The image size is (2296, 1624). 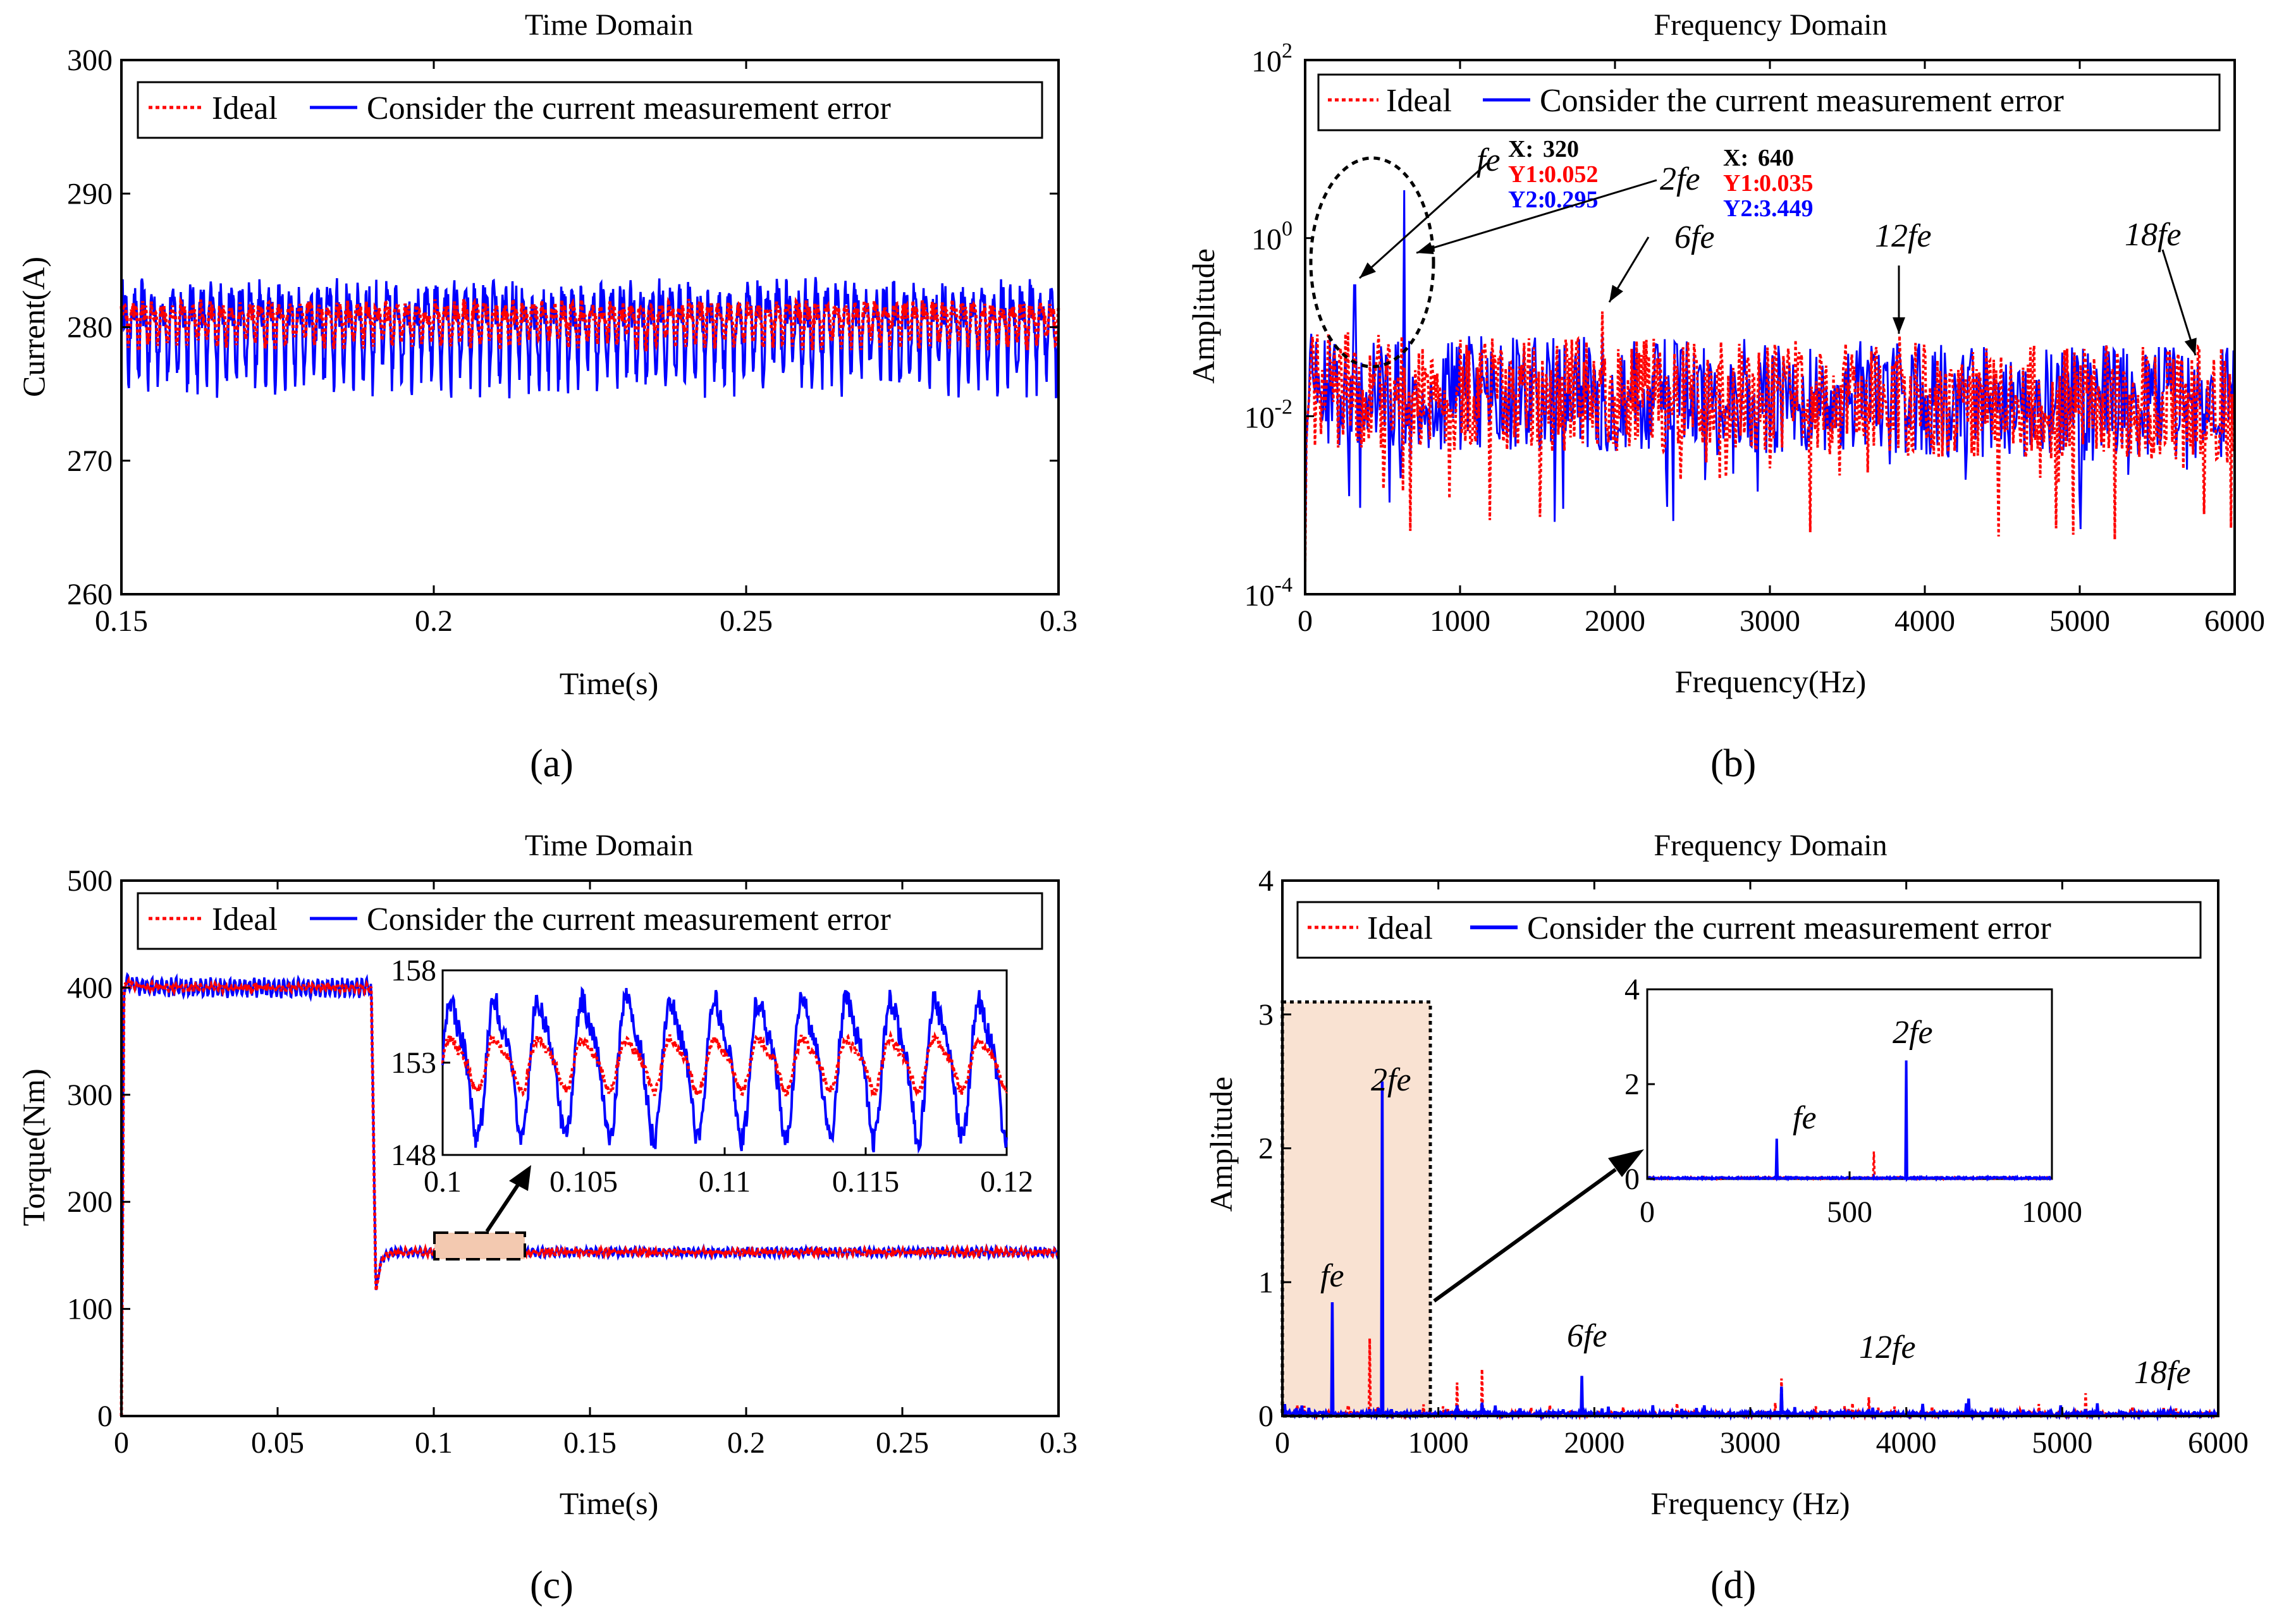 What do you see at coordinates (724, 1064) in the screenshot?
I see `inset-series-ideal-line` at bounding box center [724, 1064].